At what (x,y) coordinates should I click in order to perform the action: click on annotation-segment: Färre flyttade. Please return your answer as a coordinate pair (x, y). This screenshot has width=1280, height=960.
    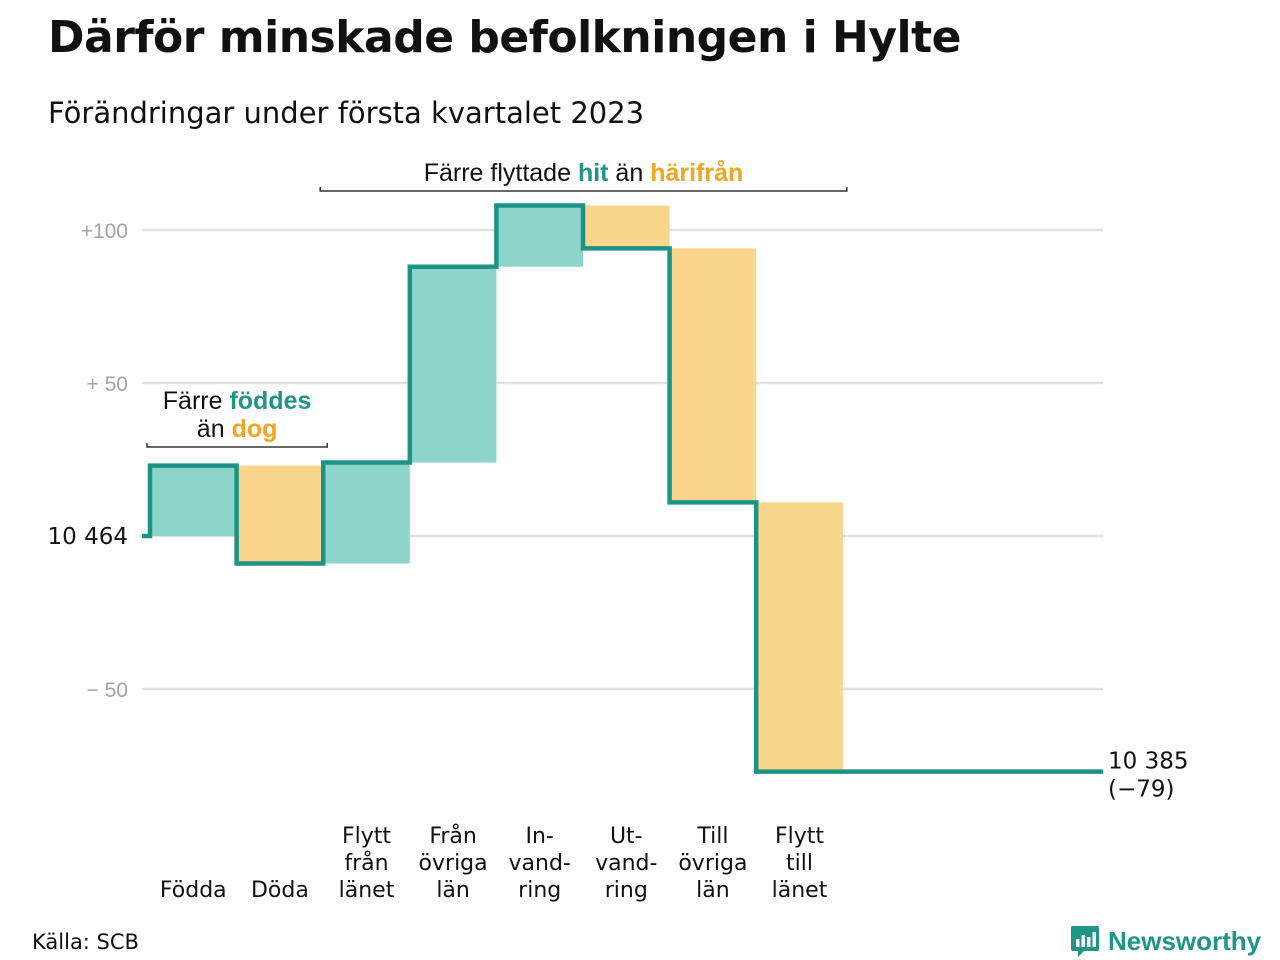
    Looking at the image, I should click on (501, 173).